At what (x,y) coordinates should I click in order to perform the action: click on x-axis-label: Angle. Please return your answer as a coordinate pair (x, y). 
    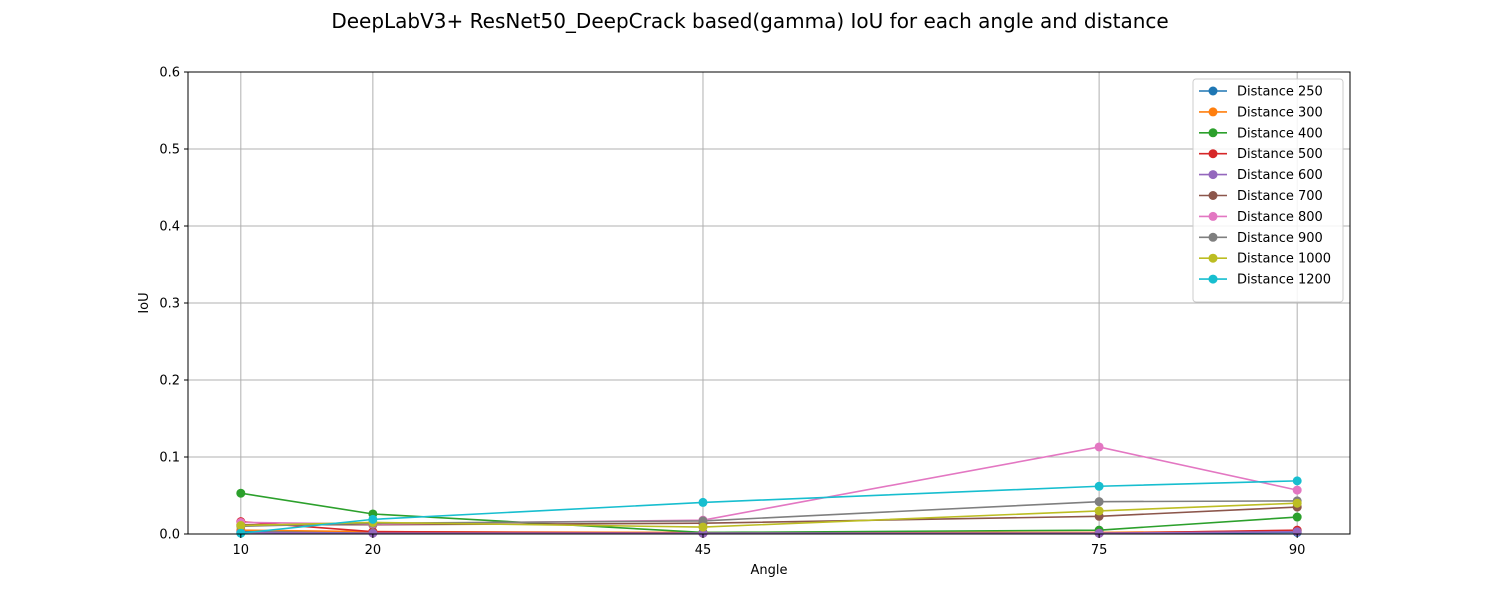
    Looking at the image, I should click on (769, 570).